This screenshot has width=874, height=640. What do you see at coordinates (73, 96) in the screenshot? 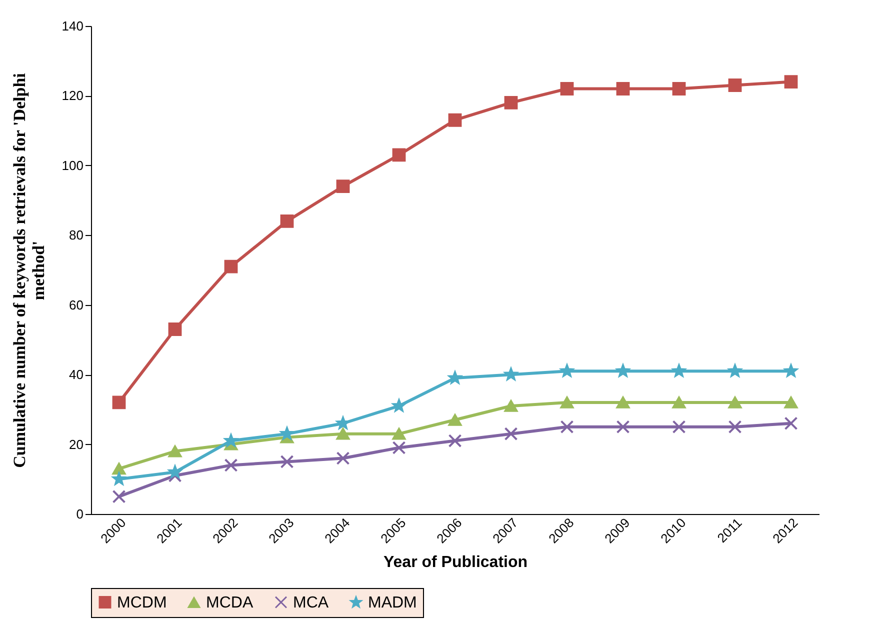
I see `y-tick-label: 120` at bounding box center [73, 96].